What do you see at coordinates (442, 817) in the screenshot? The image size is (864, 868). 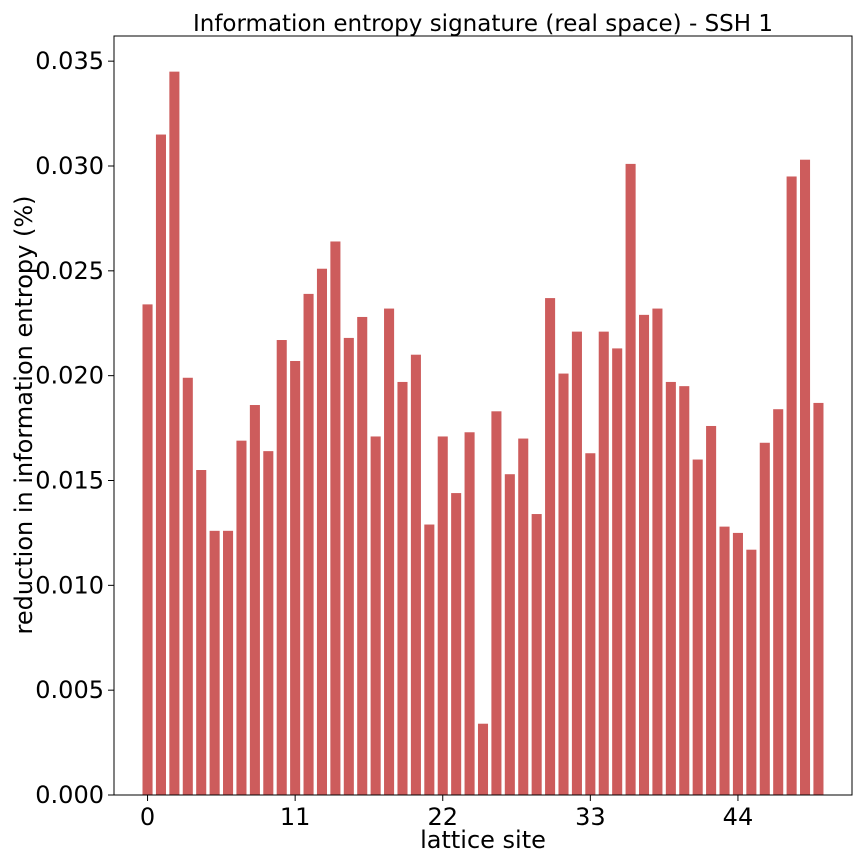 I see `x-tick-label: 22` at bounding box center [442, 817].